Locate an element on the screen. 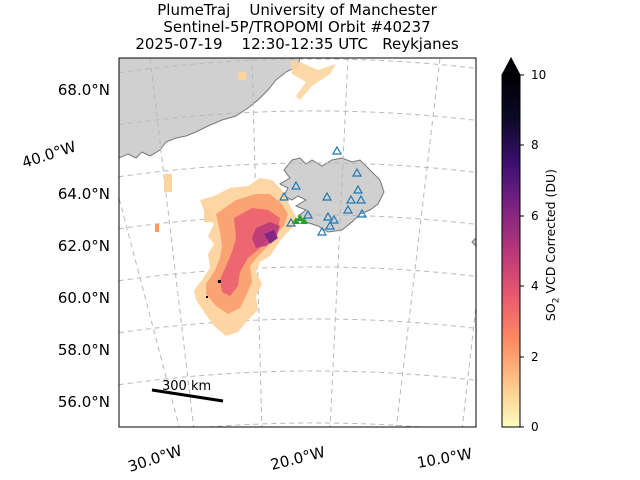 The height and width of the screenshot is (480, 640). scale-bar is located at coordinates (187, 395).